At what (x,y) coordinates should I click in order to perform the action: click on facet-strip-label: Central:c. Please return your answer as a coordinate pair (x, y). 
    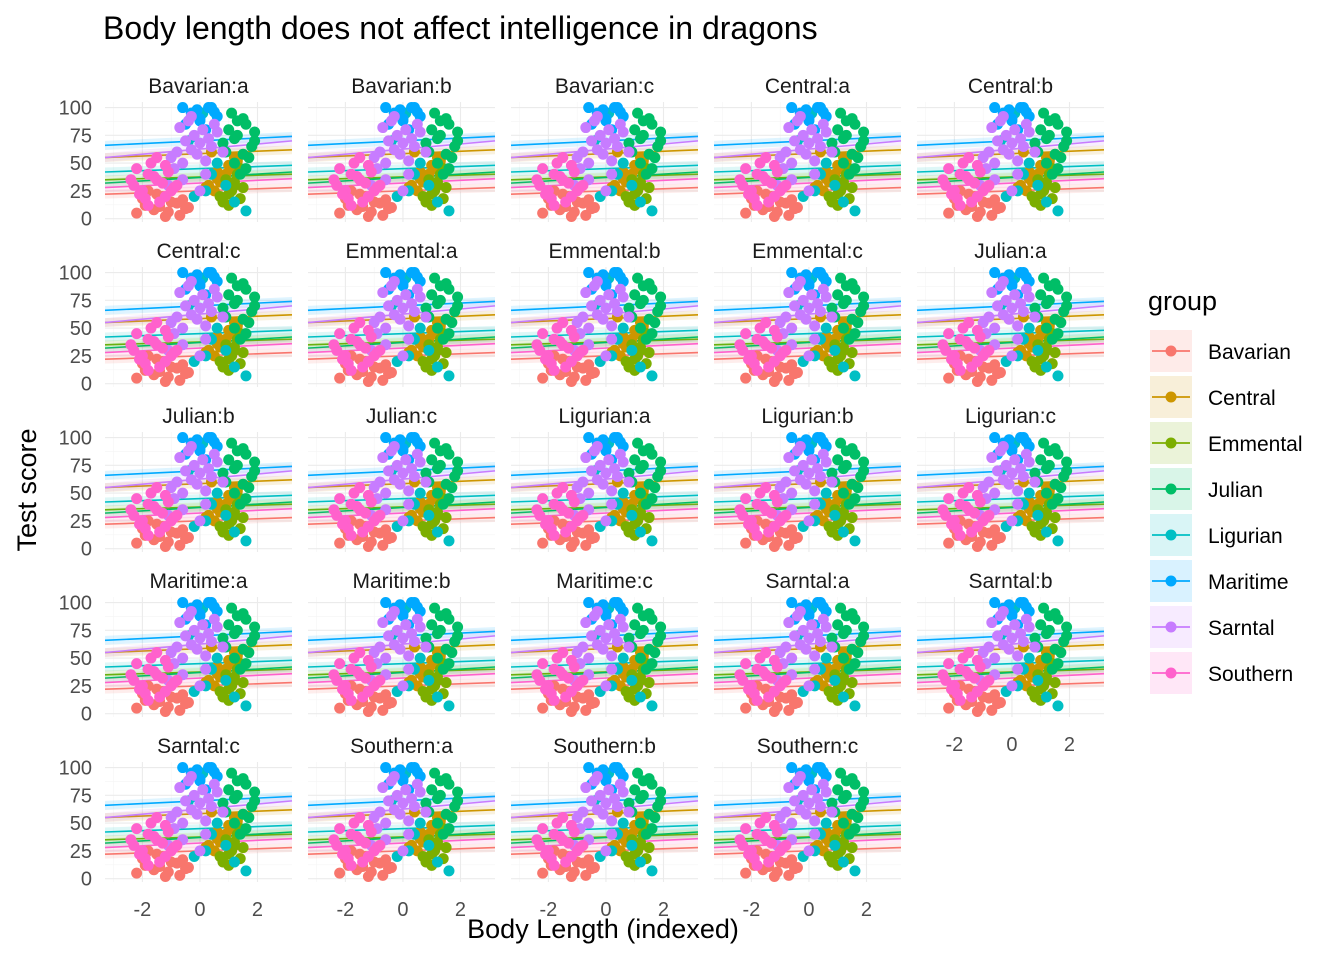
    Looking at the image, I should click on (198, 251).